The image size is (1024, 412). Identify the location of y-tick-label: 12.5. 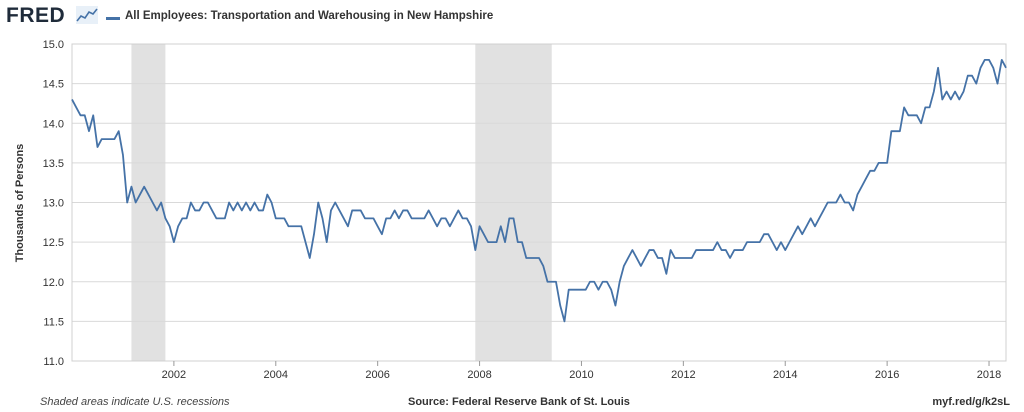
(53, 243).